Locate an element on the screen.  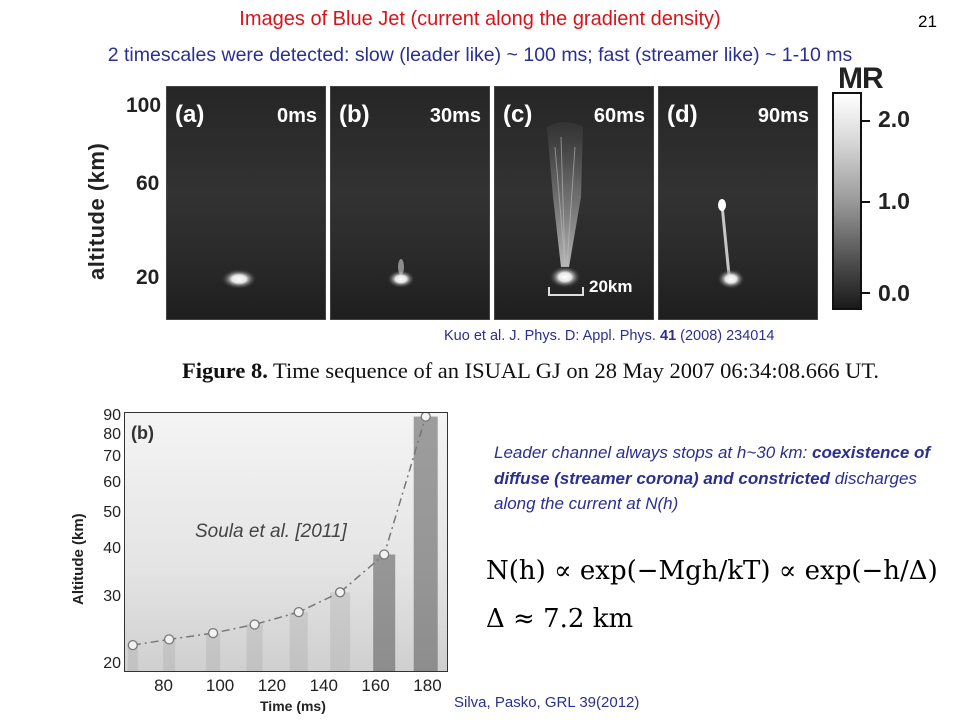
soula-y-tick: 30 is located at coordinates (112, 596).